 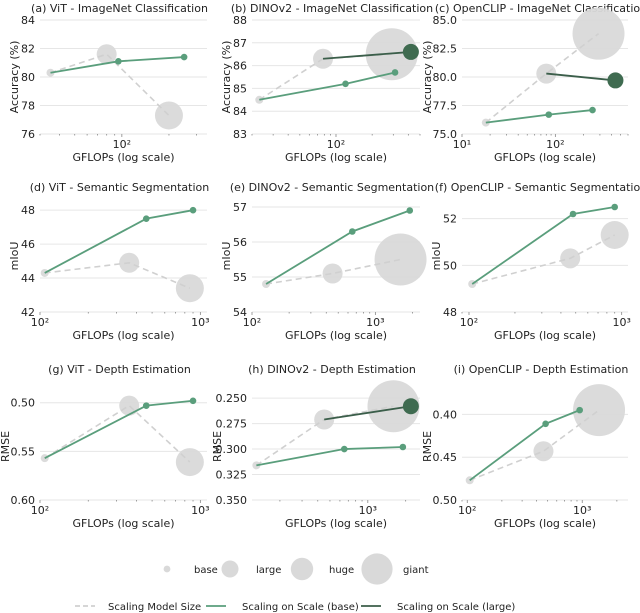 I want to click on y-tick-label: 85, so click(x=240, y=88).